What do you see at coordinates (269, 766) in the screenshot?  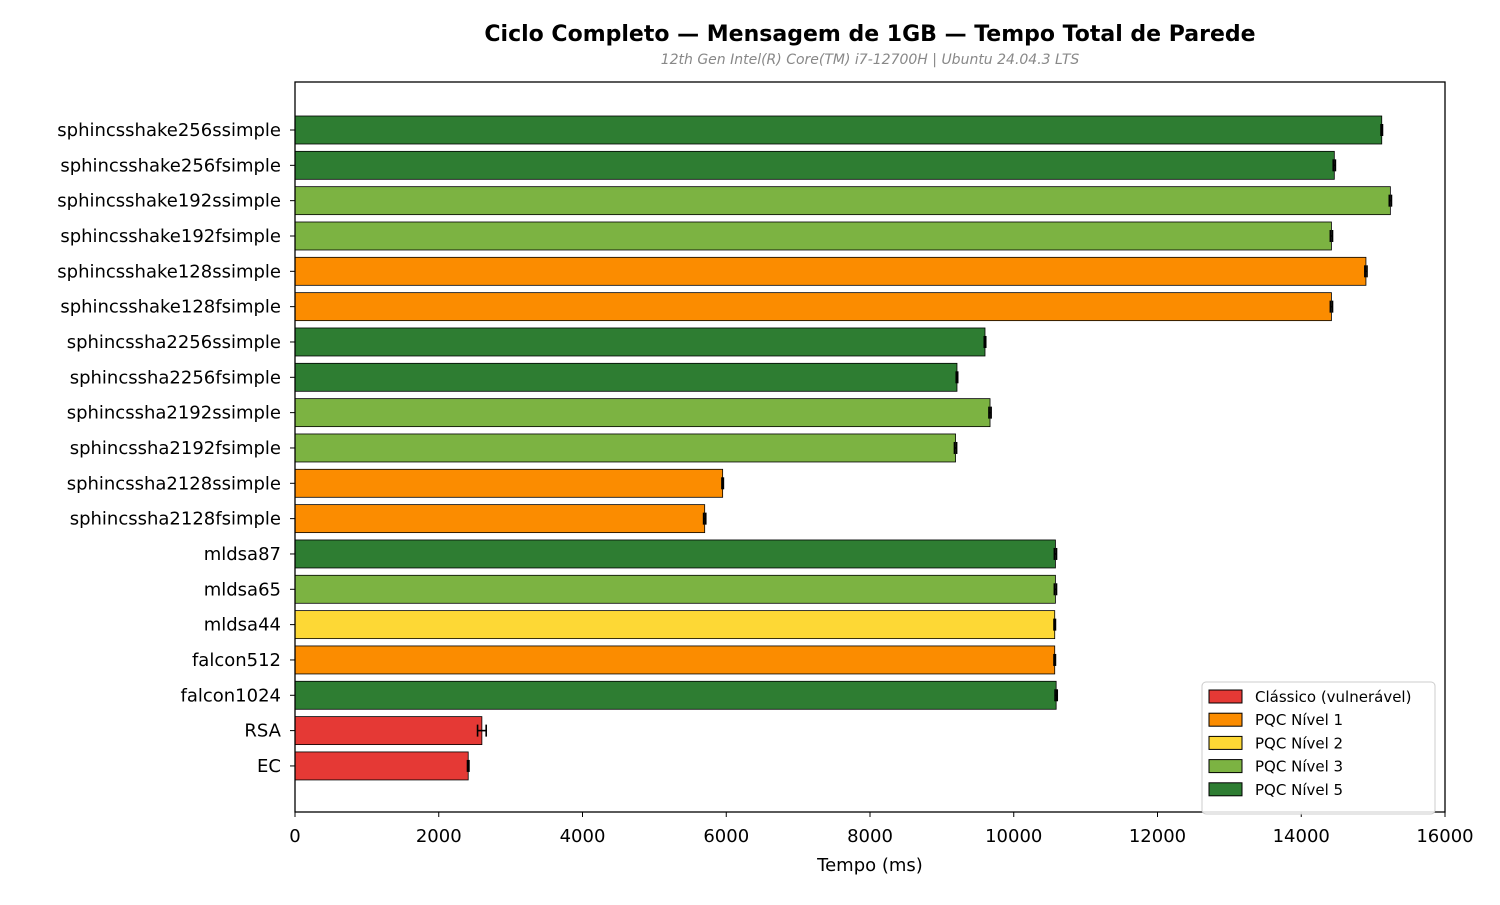 I see `y-tick-label: EC` at bounding box center [269, 766].